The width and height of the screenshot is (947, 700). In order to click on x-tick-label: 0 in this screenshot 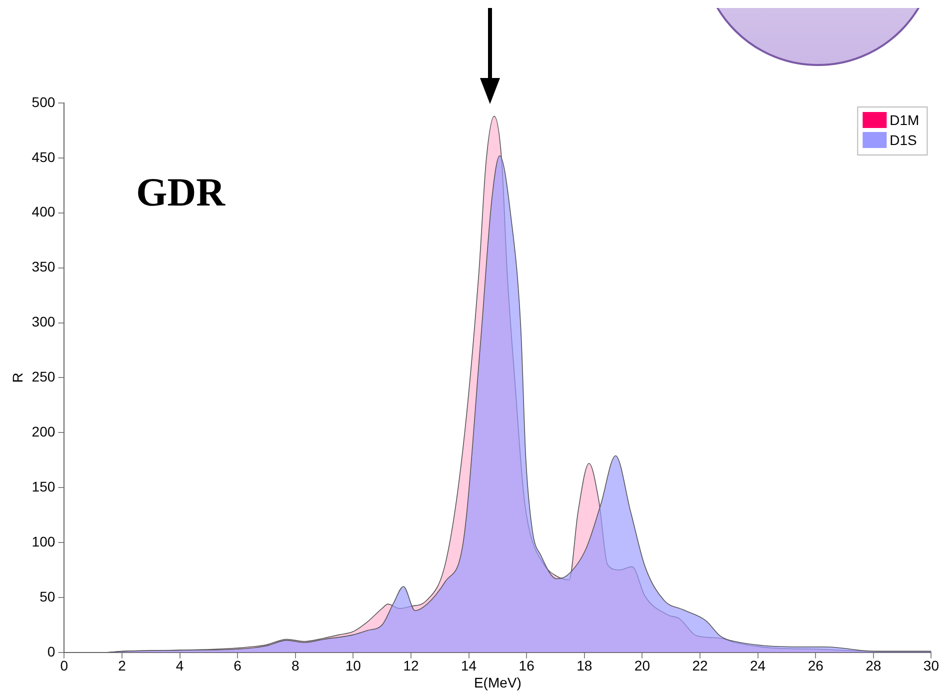, I will do `click(64, 666)`.